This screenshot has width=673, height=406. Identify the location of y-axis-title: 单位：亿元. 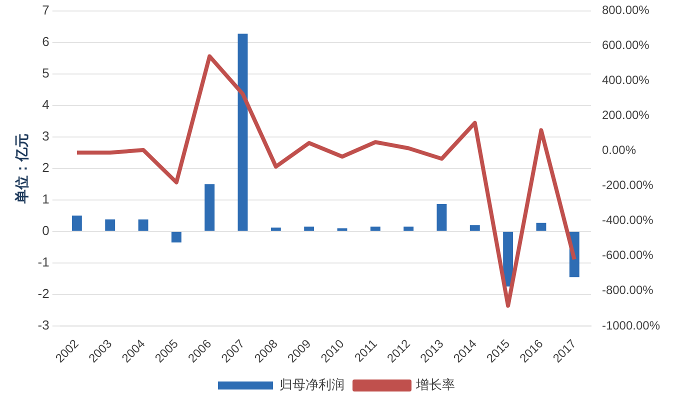
(21, 168).